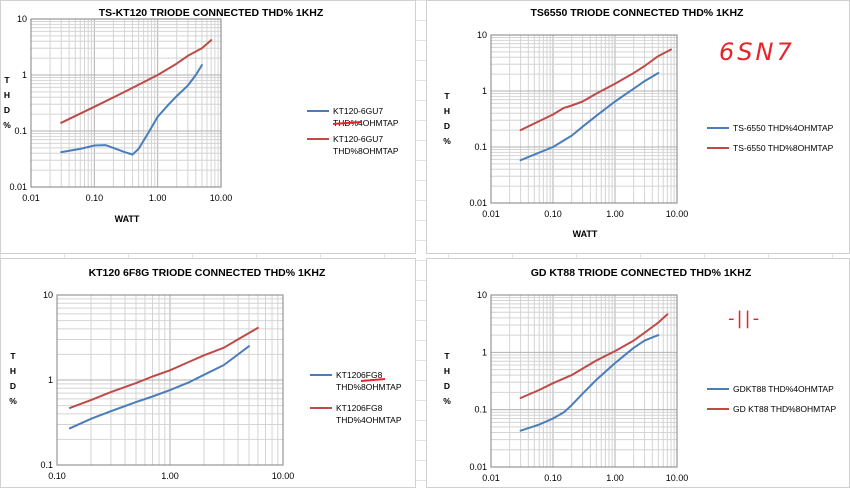 The width and height of the screenshot is (850, 488). What do you see at coordinates (211, 13) in the screenshot?
I see `chart-title: TS-KT120 TRIODE CONNECTED THD% 1KHZ` at bounding box center [211, 13].